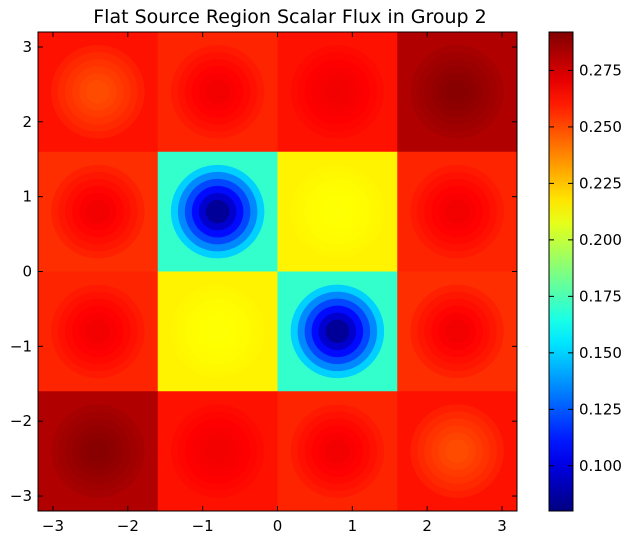 The image size is (633, 539). What do you see at coordinates (353, 526) in the screenshot?
I see `x-tick-label: 1` at bounding box center [353, 526].